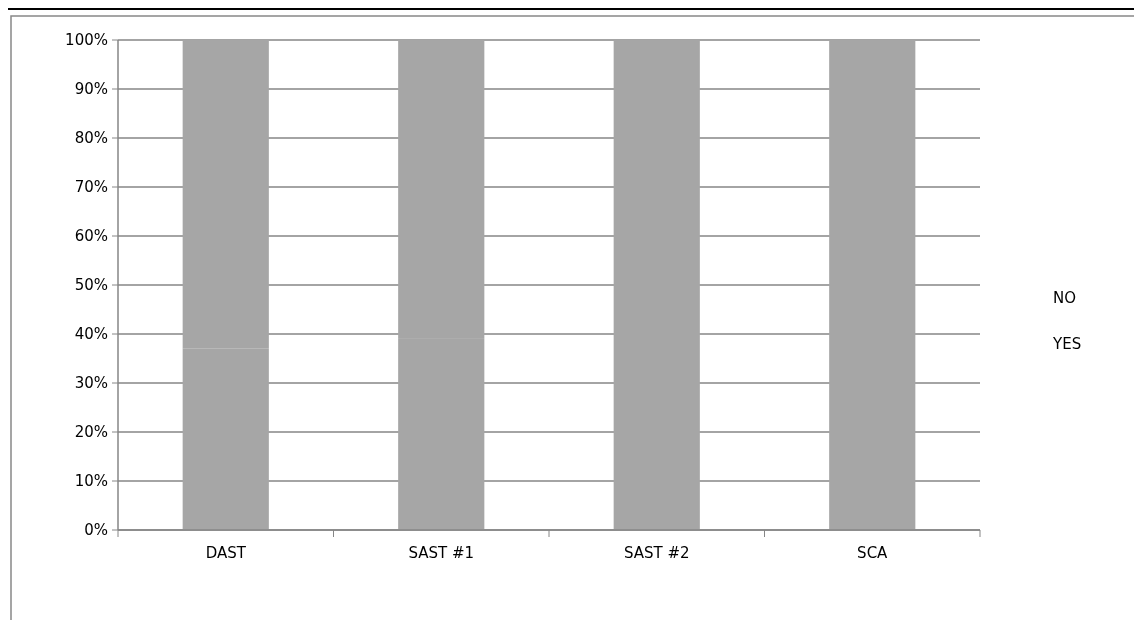 The image size is (1134, 620). Describe the element at coordinates (91, 138) in the screenshot. I see `y-tick-label: 80%` at that location.